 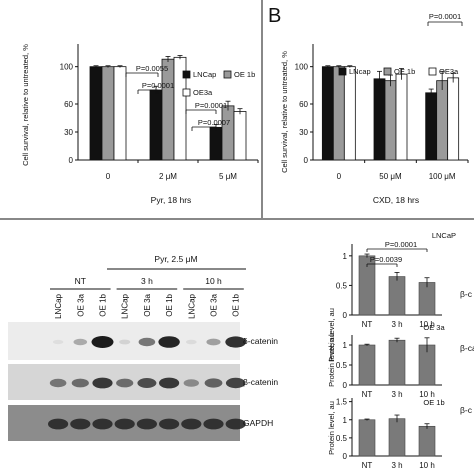 I want to click on quant-chart: OE 3a Protein level, au 0 0.5 1 NT 3 h 10 h β-ca, so click(x=400, y=361).